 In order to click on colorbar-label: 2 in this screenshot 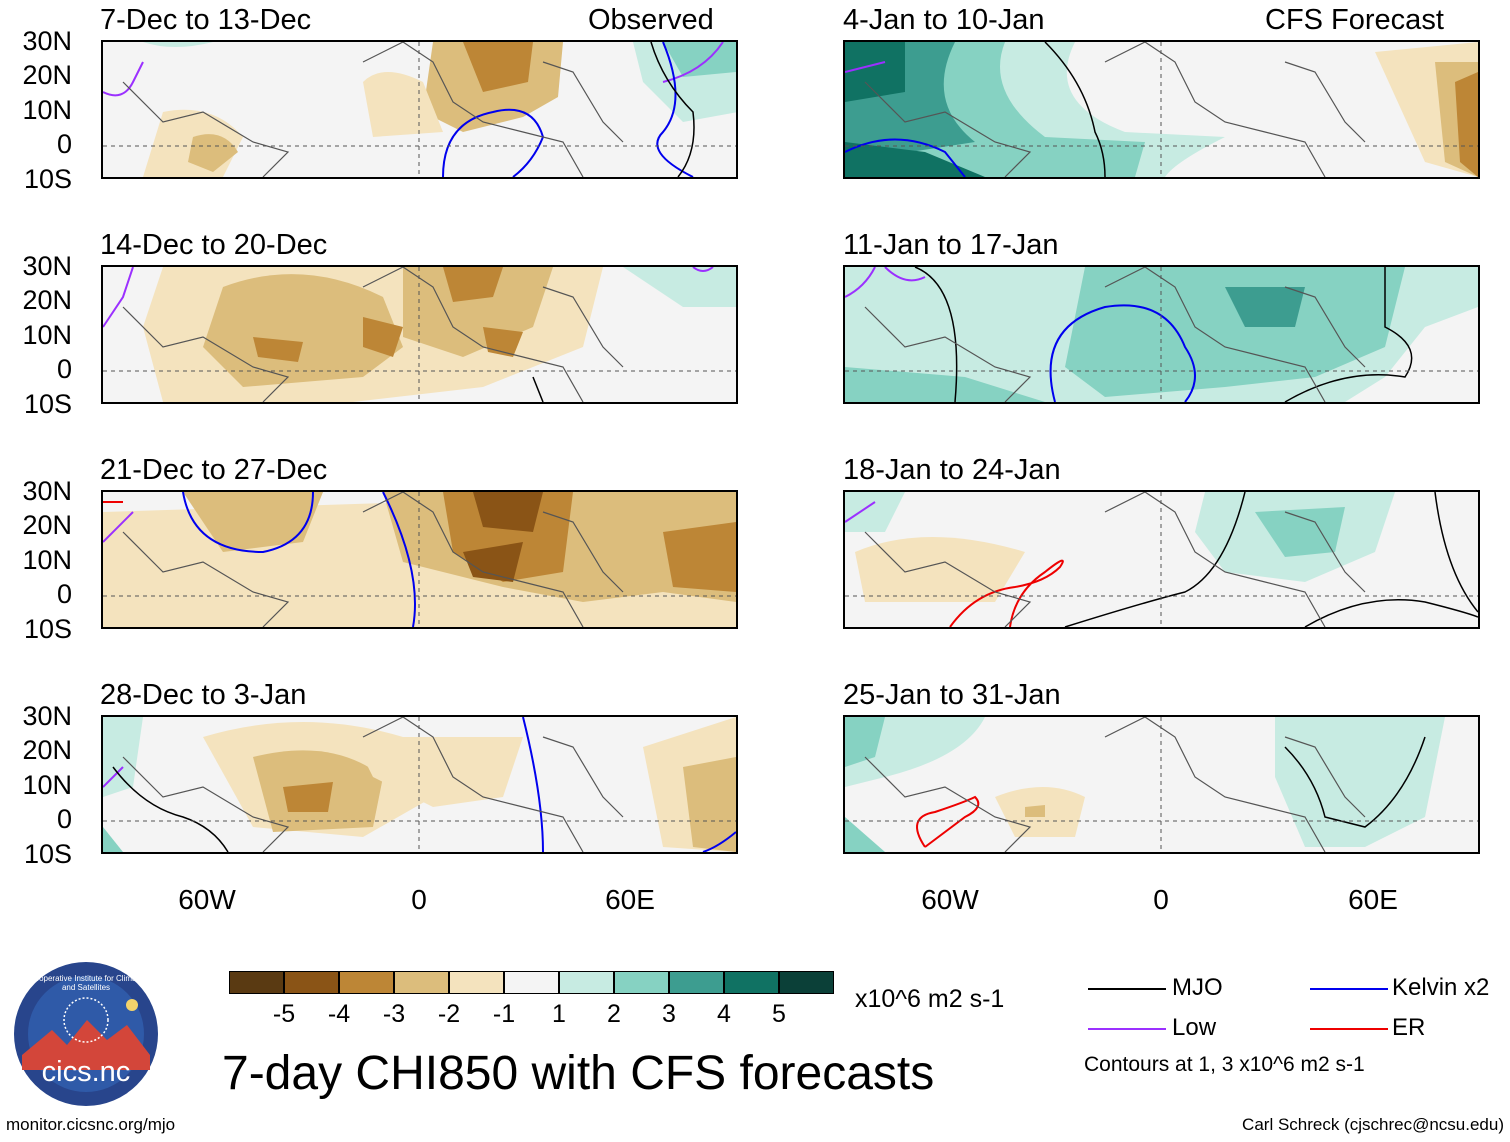, I will do `click(614, 1014)`.